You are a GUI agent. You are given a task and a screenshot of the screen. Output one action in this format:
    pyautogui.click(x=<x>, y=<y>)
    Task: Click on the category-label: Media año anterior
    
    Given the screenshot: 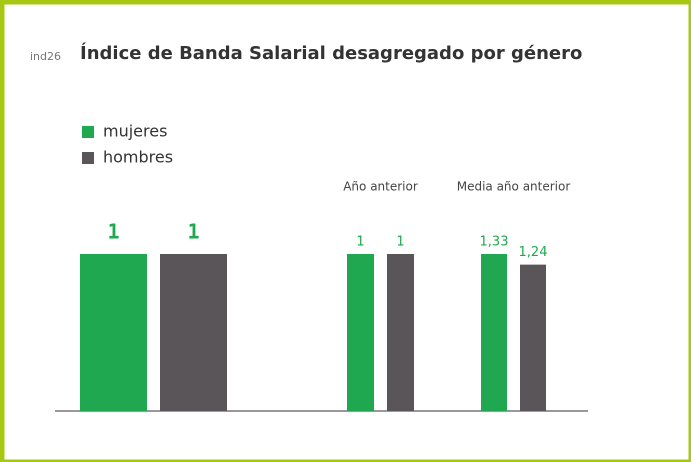 What is the action you would take?
    pyautogui.click(x=514, y=187)
    